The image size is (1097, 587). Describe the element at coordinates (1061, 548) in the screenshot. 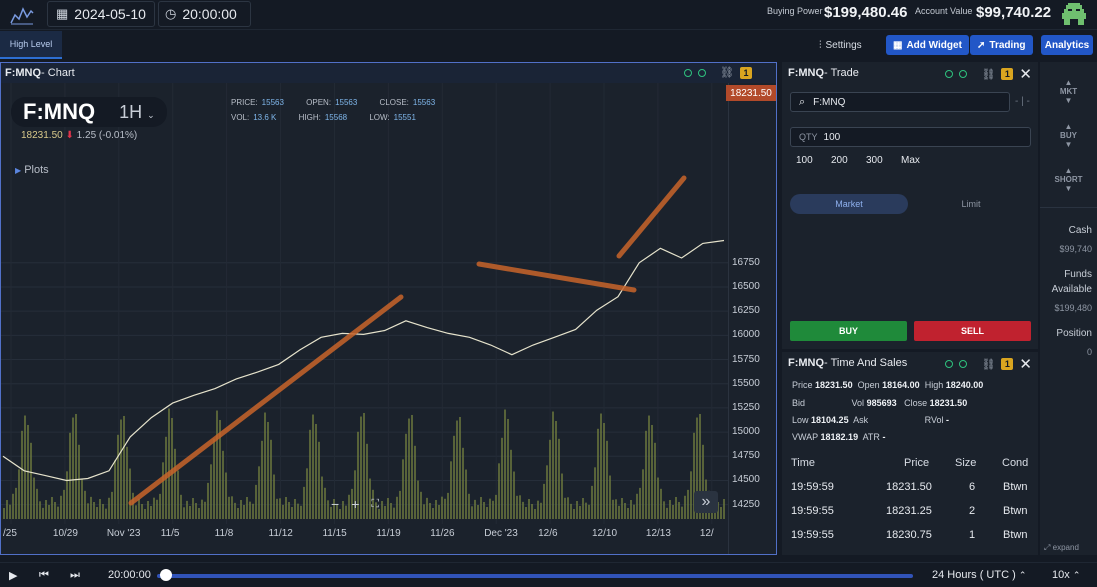

I see `expand-button: ⤢ expand` at that location.